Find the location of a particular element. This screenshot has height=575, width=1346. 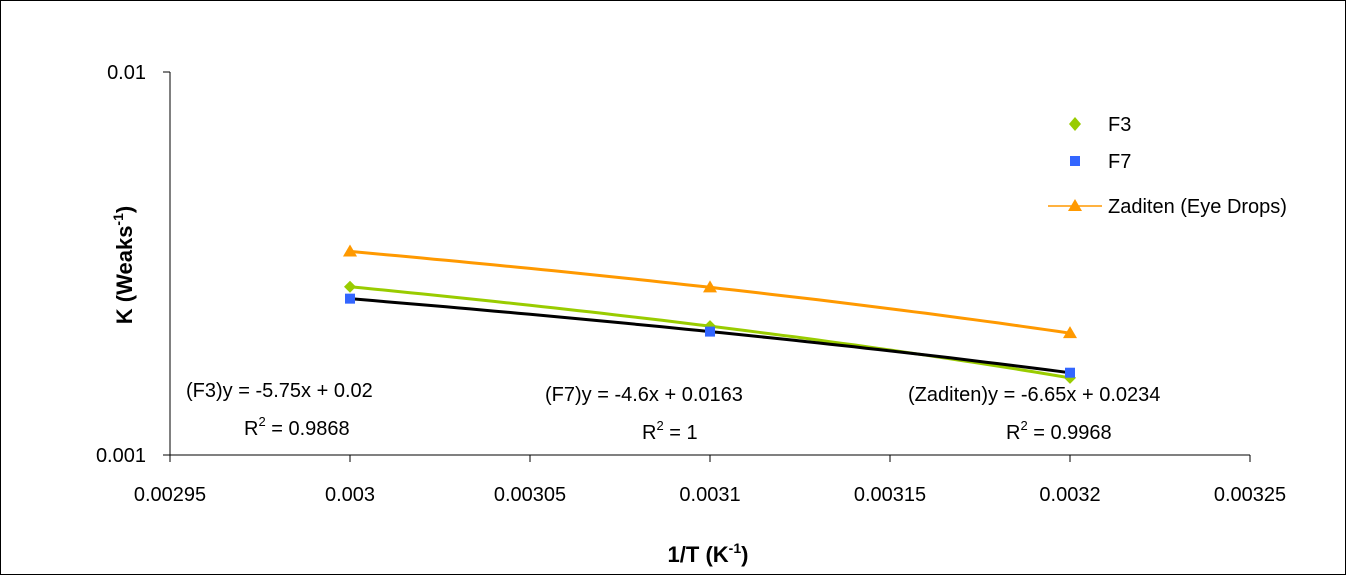

x-tick-label-1: 0.003 is located at coordinates (350, 495).